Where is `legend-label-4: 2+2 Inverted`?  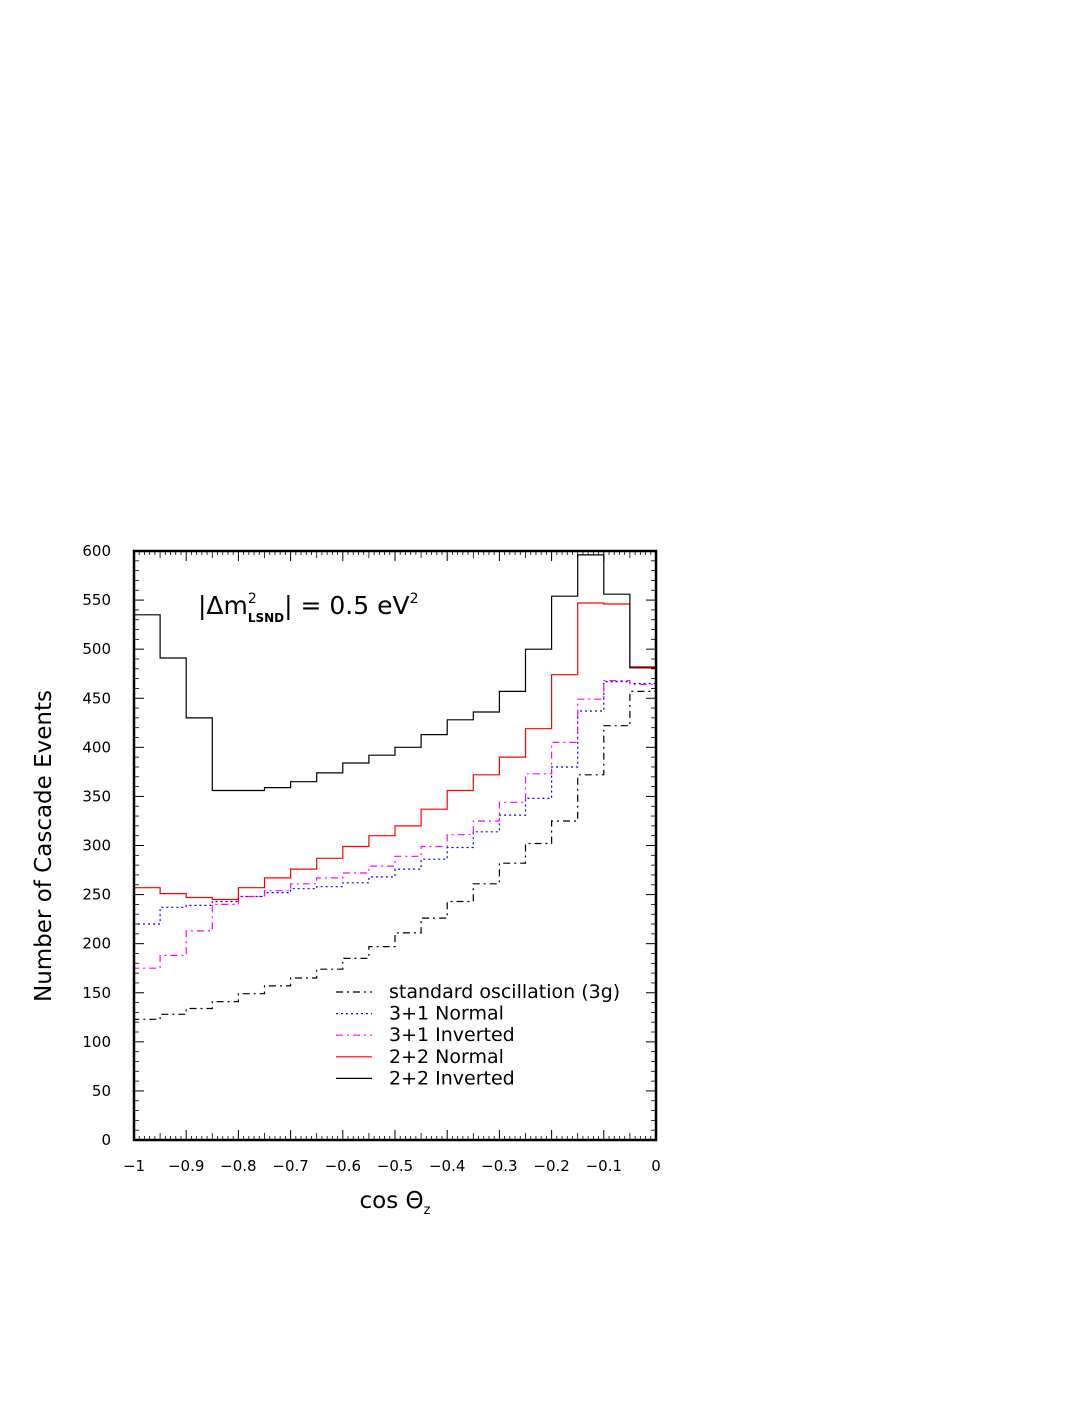
legend-label-4: 2+2 Inverted is located at coordinates (452, 1078).